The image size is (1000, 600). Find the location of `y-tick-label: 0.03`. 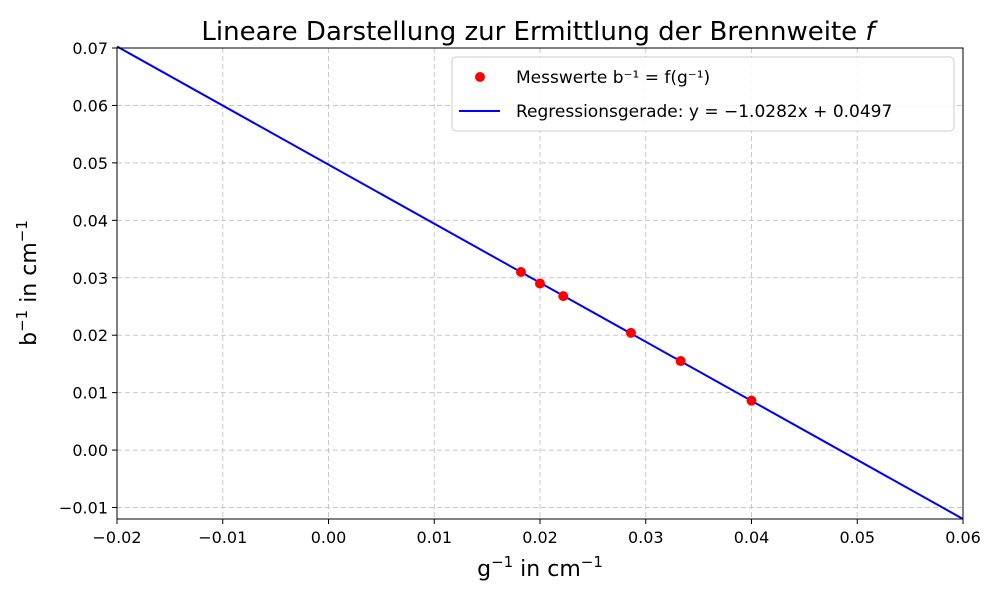

y-tick-label: 0.03 is located at coordinates (90, 278).